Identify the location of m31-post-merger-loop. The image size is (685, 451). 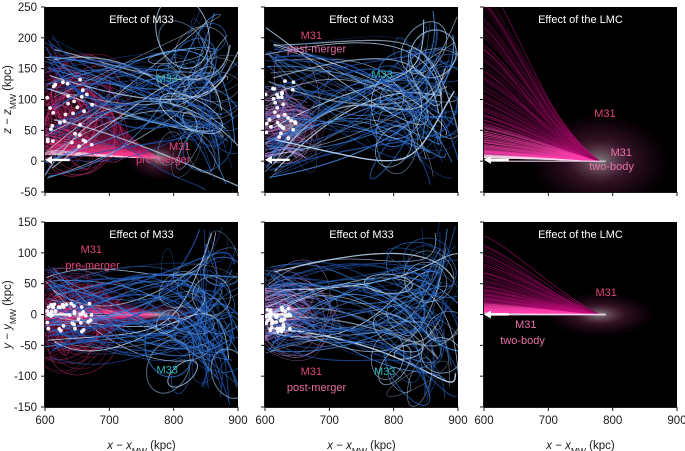
(298, 307).